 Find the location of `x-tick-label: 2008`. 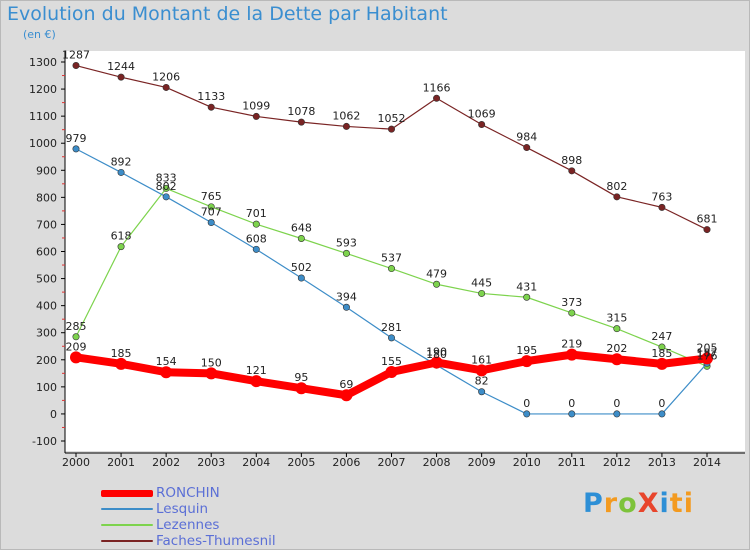

x-tick-label: 2008 is located at coordinates (437, 462).